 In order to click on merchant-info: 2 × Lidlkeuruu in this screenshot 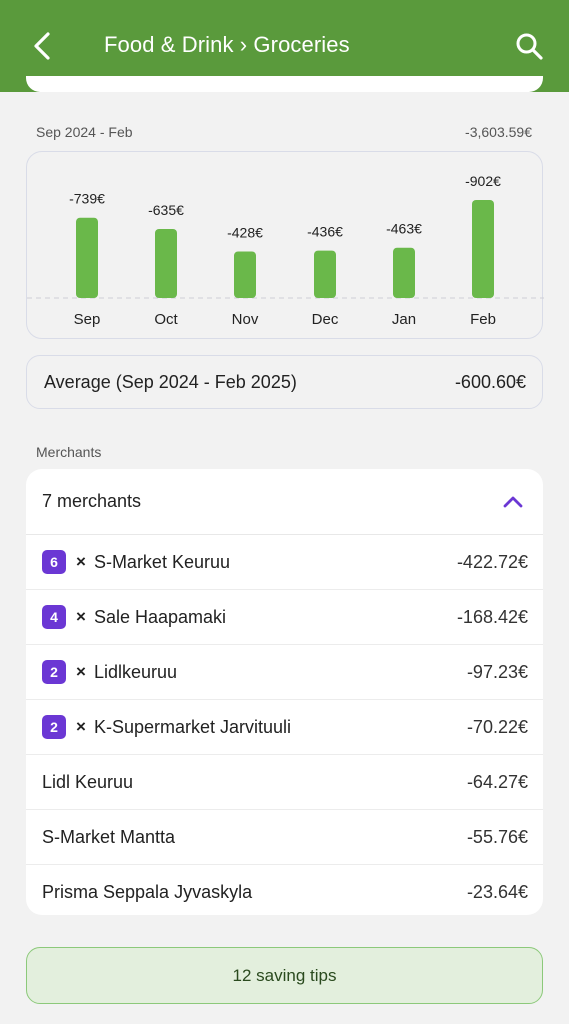, I will do `click(109, 672)`.